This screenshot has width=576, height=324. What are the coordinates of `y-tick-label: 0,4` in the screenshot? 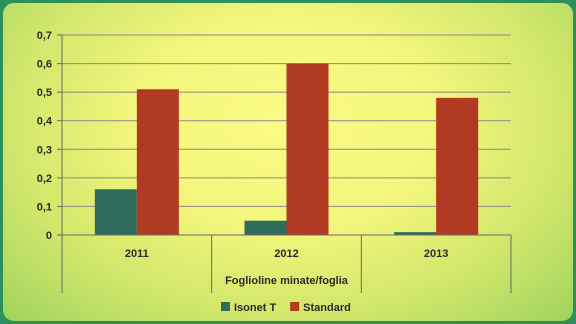 It's located at (45, 122).